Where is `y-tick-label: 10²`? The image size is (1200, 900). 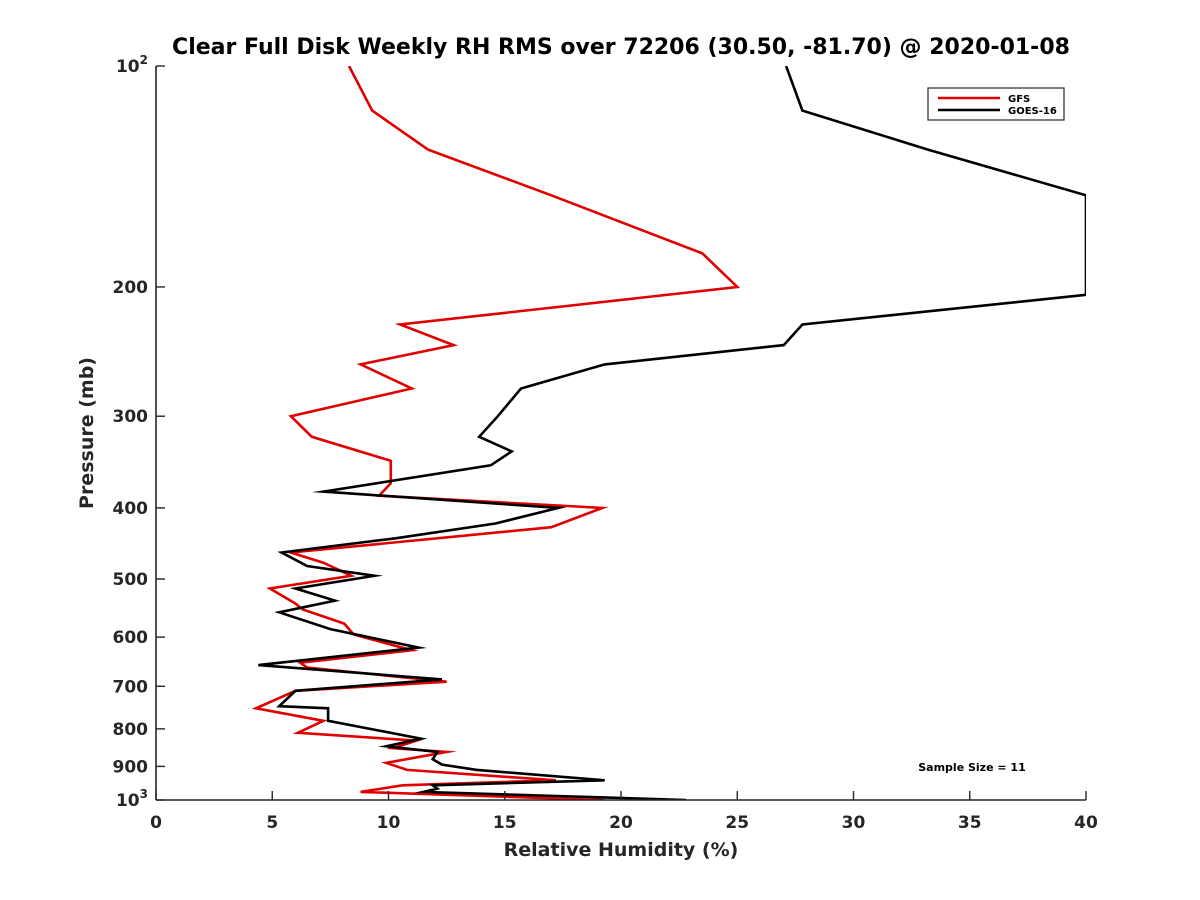
y-tick-label: 10² is located at coordinates (132, 65).